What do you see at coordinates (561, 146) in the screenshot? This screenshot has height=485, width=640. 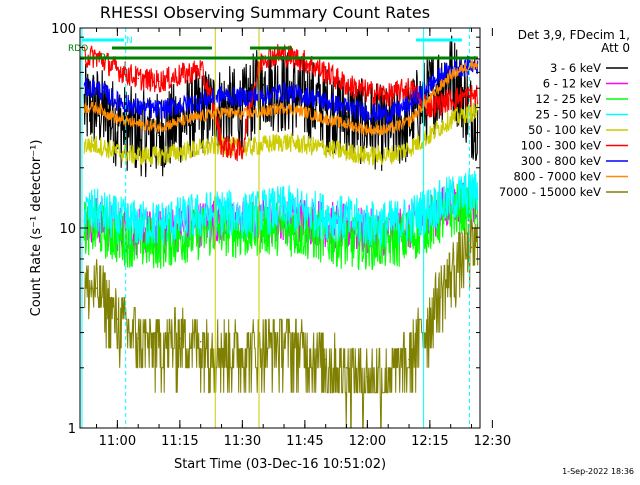 I see `legend-label: 100 - 300 keV` at bounding box center [561, 146].